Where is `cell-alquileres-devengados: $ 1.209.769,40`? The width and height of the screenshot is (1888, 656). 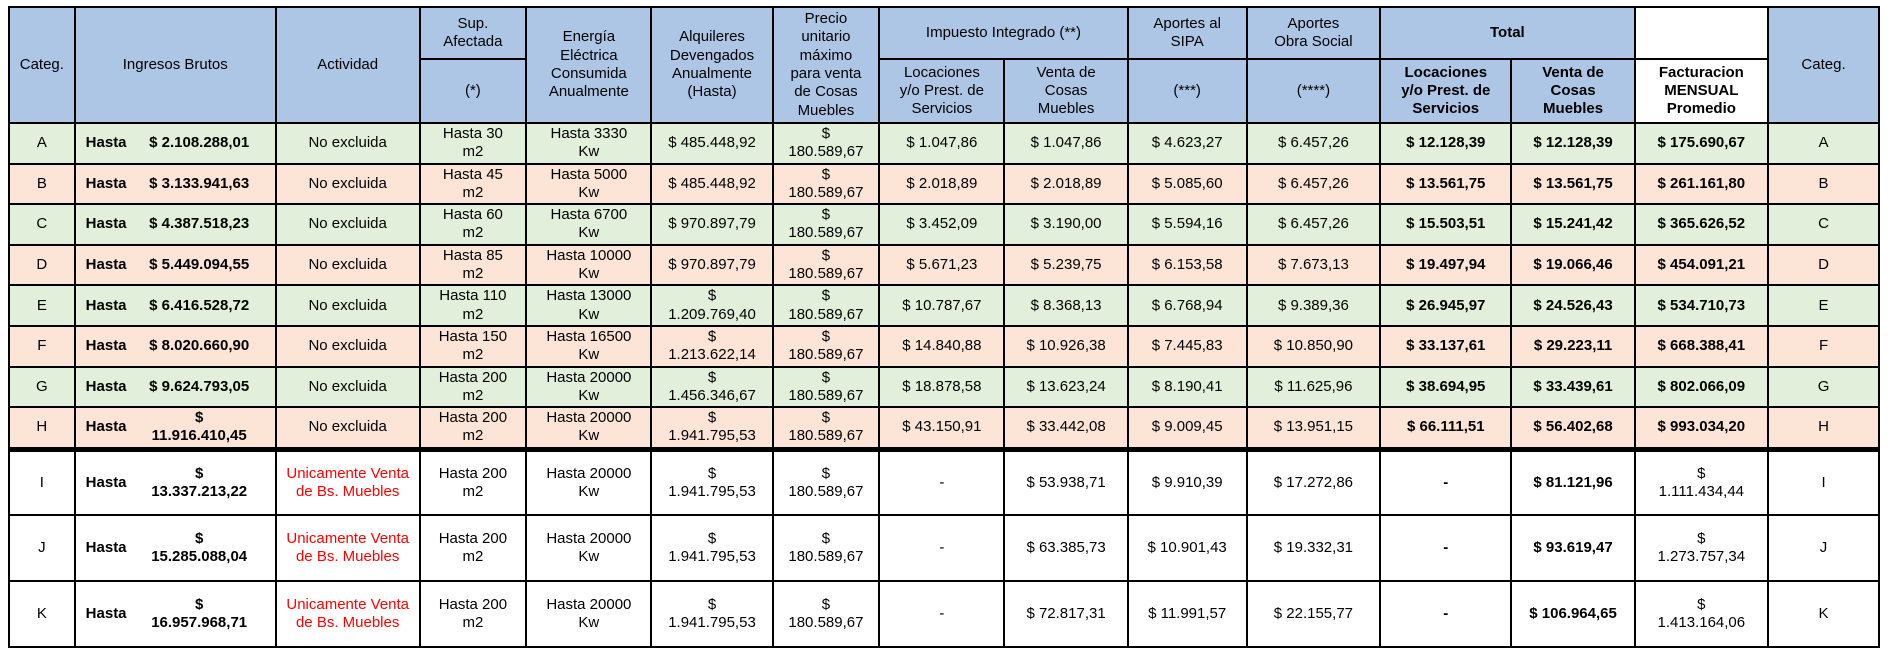
cell-alquileres-devengados: $ 1.209.769,40 is located at coordinates (712, 305).